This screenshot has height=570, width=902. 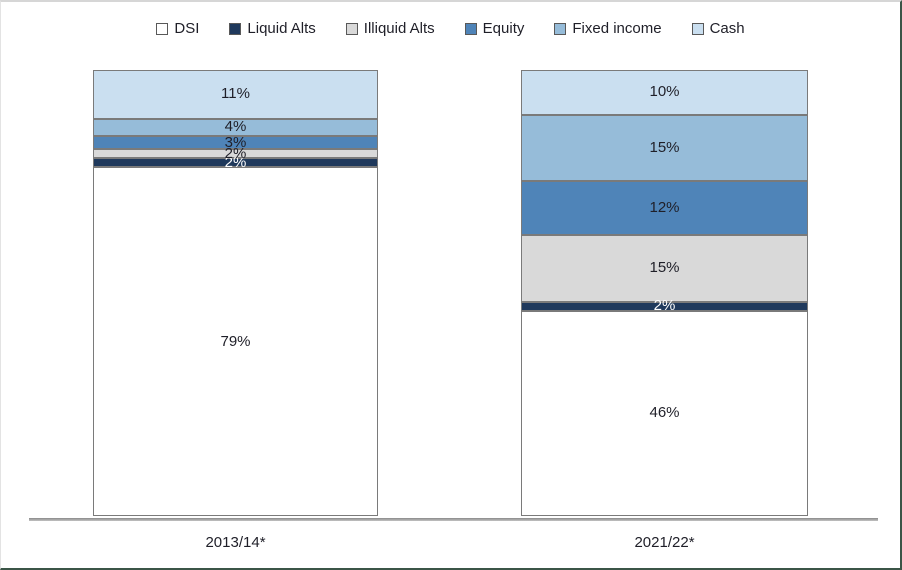 What do you see at coordinates (617, 28) in the screenshot?
I see `legend-label: Fixed income` at bounding box center [617, 28].